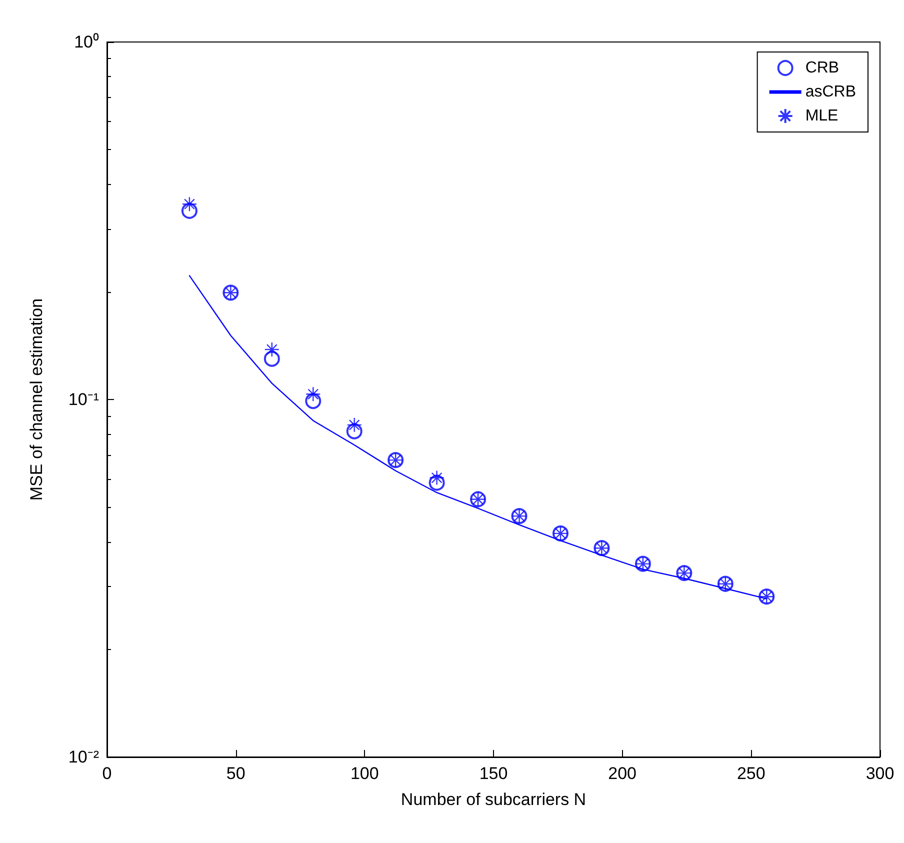  I want to click on x-tick-label: 300, so click(880, 773).